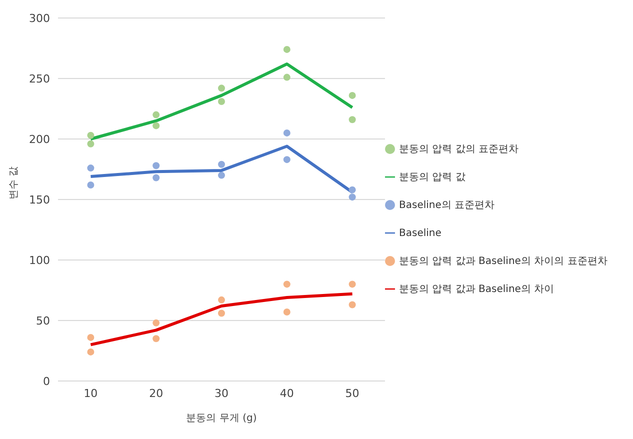 This screenshot has width=633, height=439. What do you see at coordinates (39, 18) in the screenshot?
I see `y-tick-label: 300` at bounding box center [39, 18].